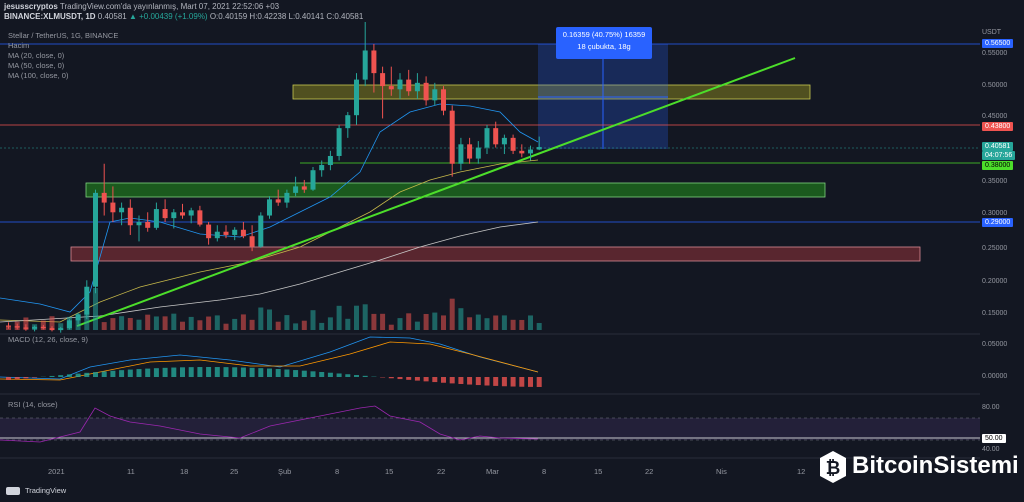 Image resolution: width=1024 pixels, height=502 pixels. What do you see at coordinates (50, 16) in the screenshot?
I see `symbol-label: BINANCE:XLMUSDT, 1D` at bounding box center [50, 16].